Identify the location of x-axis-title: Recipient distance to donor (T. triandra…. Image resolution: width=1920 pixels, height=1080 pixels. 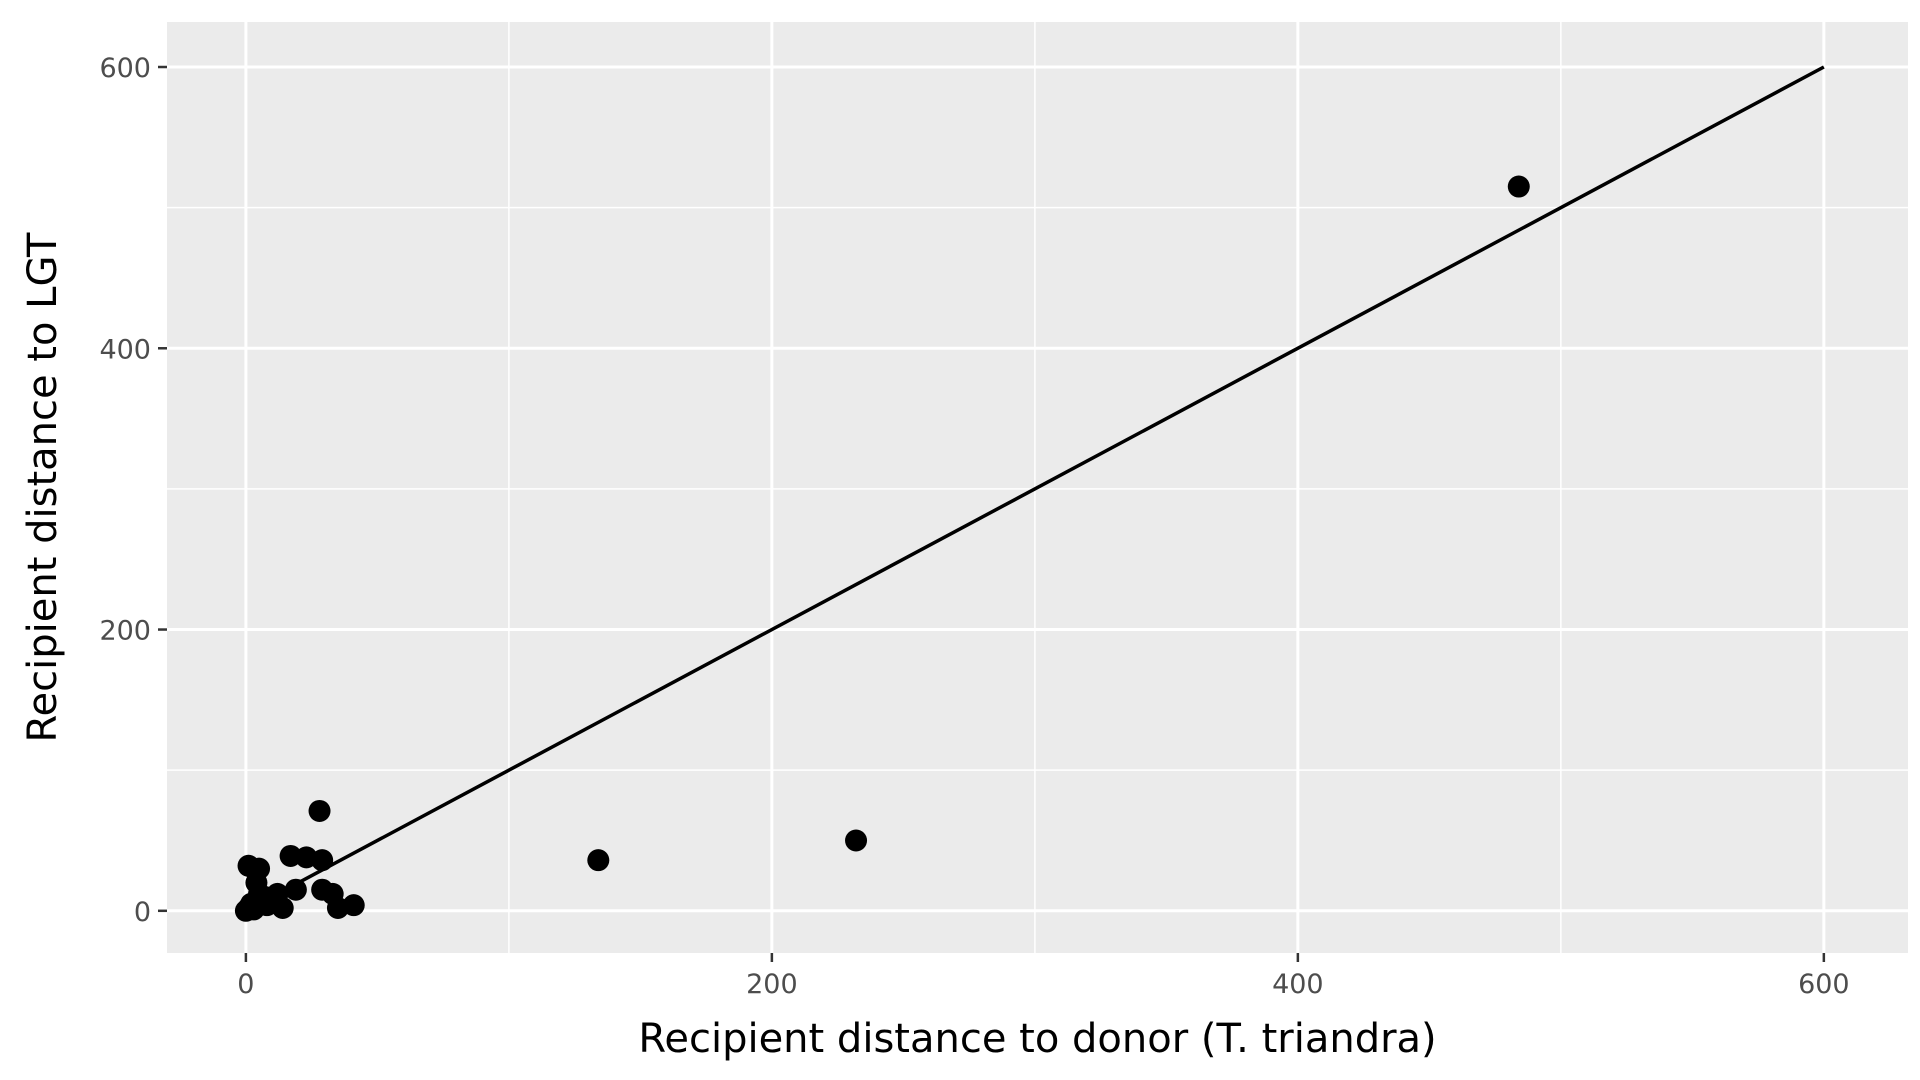
(1037, 1039).